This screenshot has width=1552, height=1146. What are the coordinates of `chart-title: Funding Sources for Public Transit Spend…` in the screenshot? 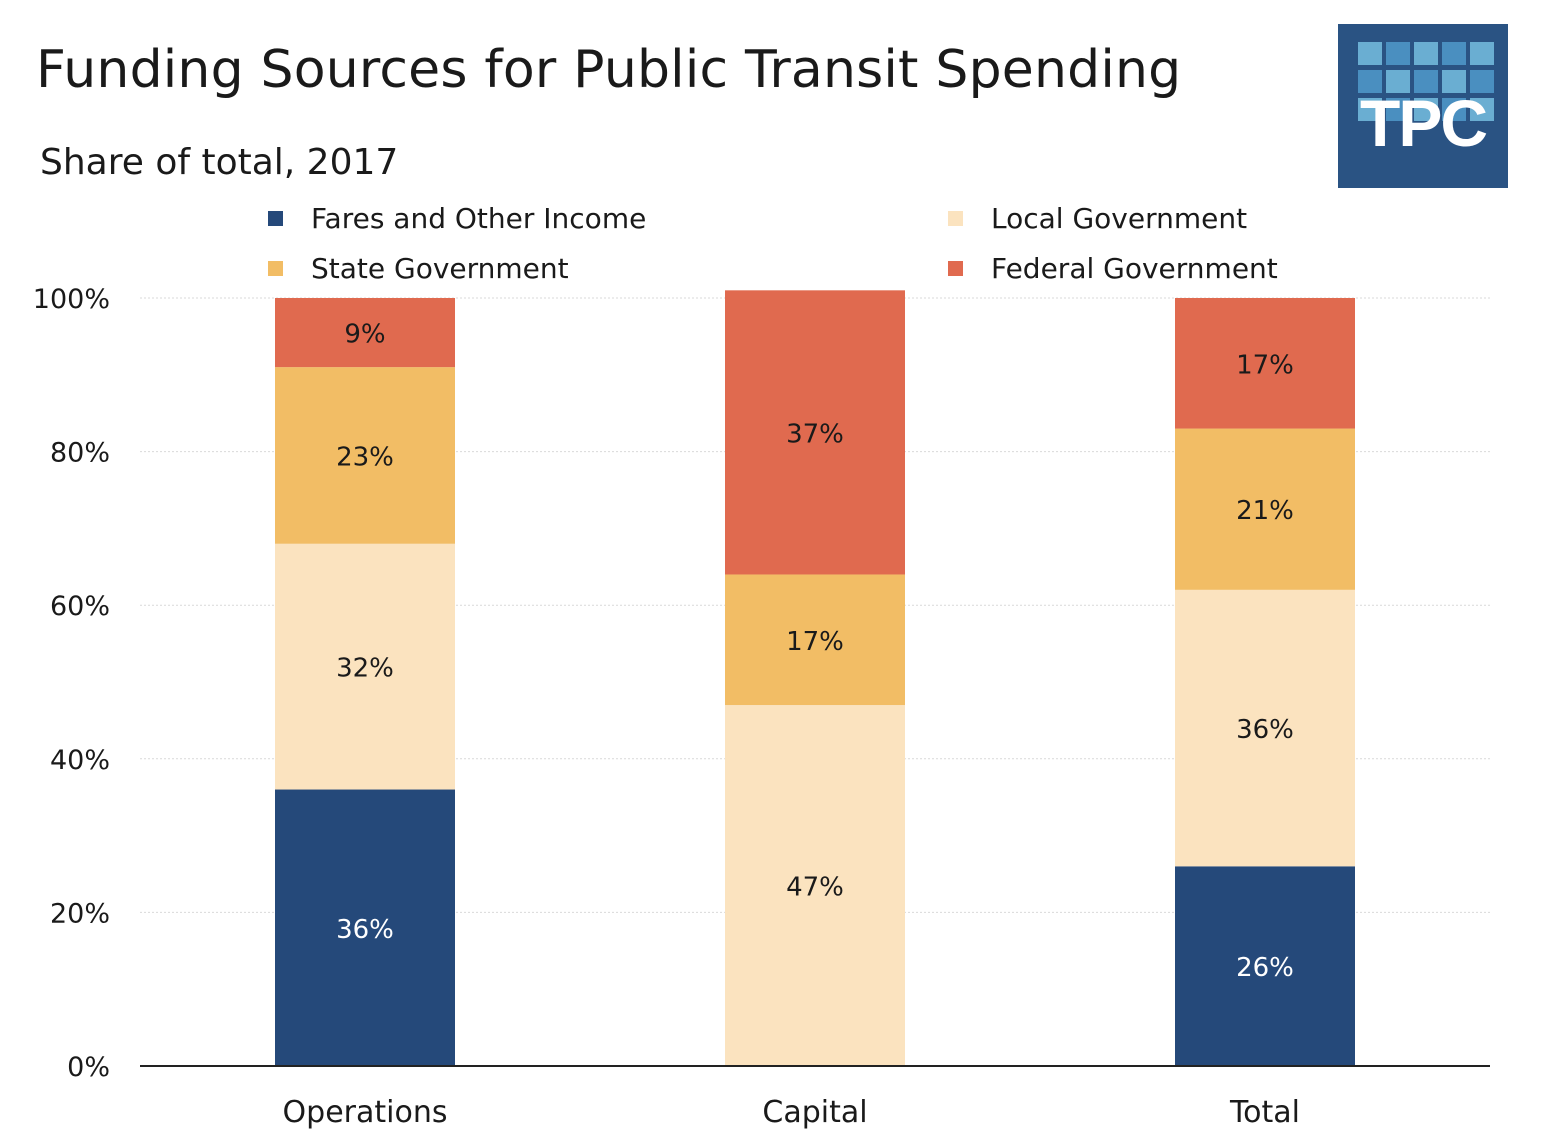 It's located at (609, 70).